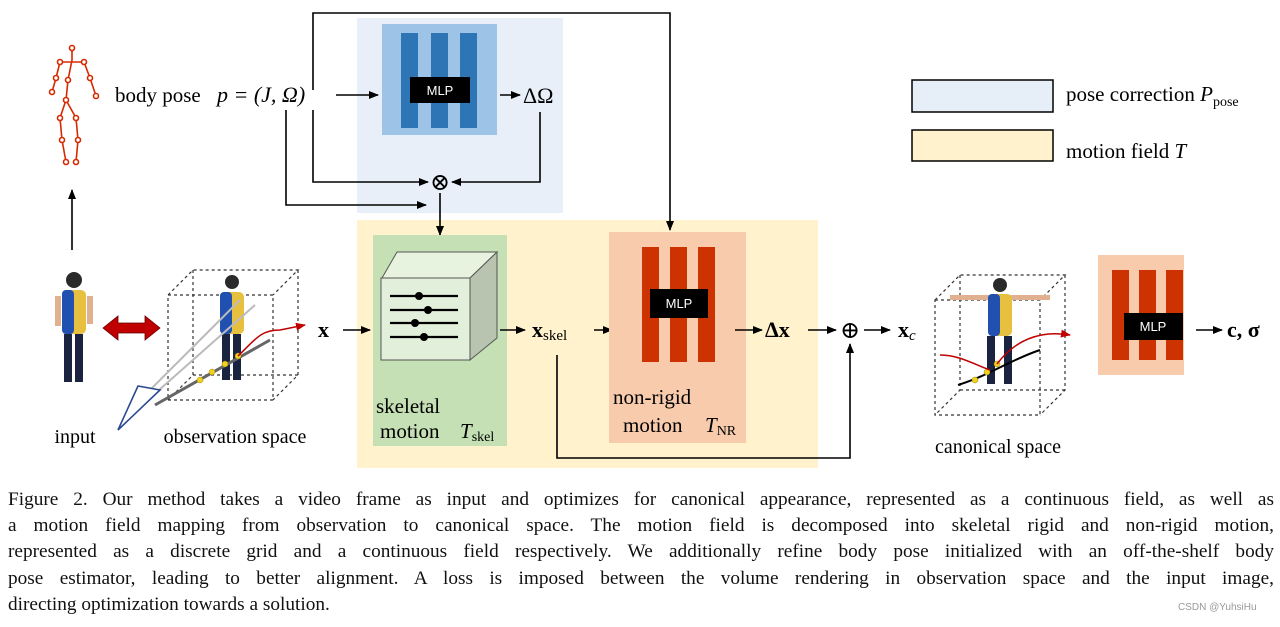 The width and height of the screenshot is (1280, 627). I want to click on canonical-person, so click(1000, 331).